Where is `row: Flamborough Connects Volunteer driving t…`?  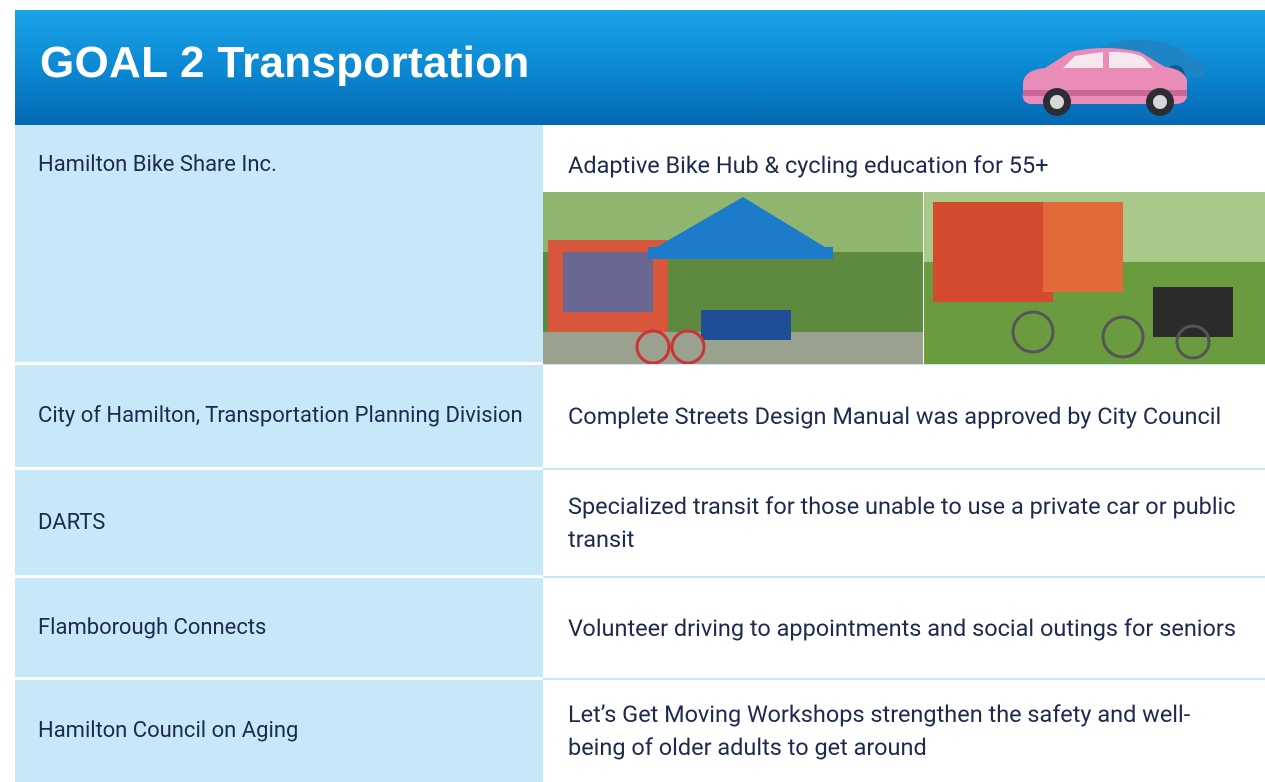
row: Flamborough Connects Volunteer driving t… is located at coordinates (640, 629).